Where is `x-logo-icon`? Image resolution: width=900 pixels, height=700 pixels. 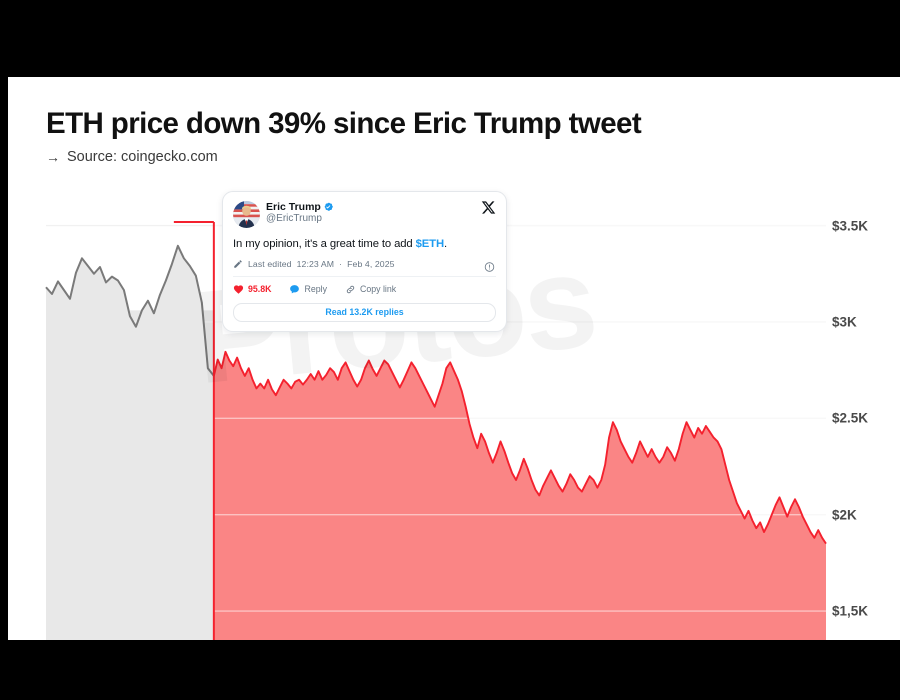
x-logo-icon is located at coordinates (488, 207).